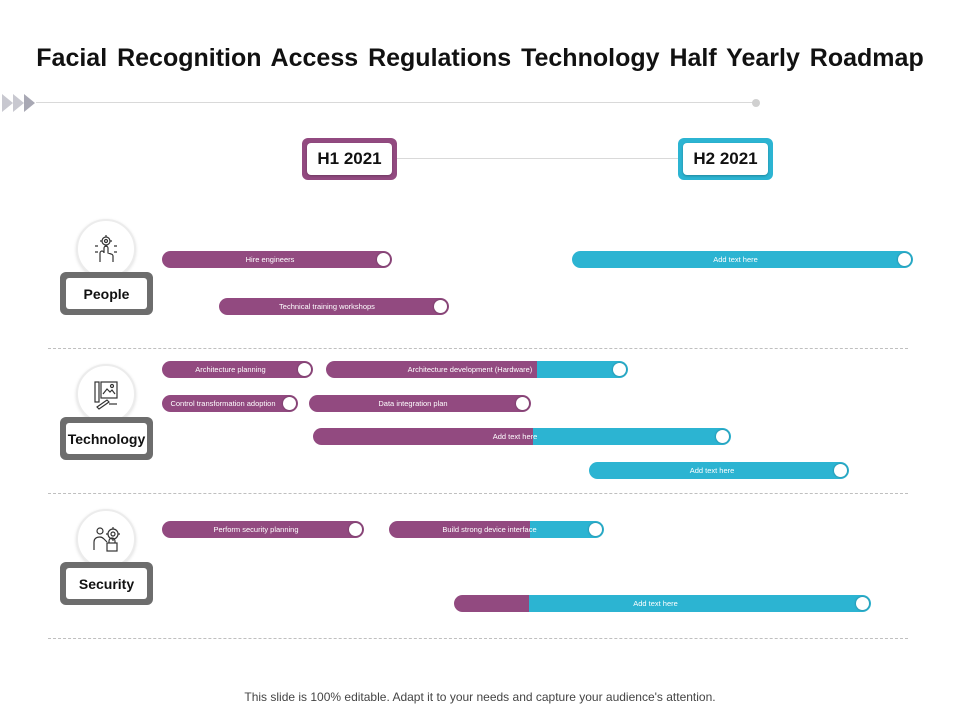  I want to click on task-bar-people-h2: Add text here, so click(742, 259).